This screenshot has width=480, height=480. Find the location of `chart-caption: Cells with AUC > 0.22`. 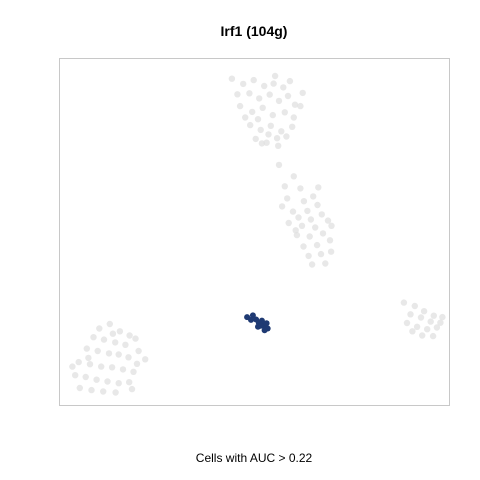

chart-caption: Cells with AUC > 0.22 is located at coordinates (254, 458).